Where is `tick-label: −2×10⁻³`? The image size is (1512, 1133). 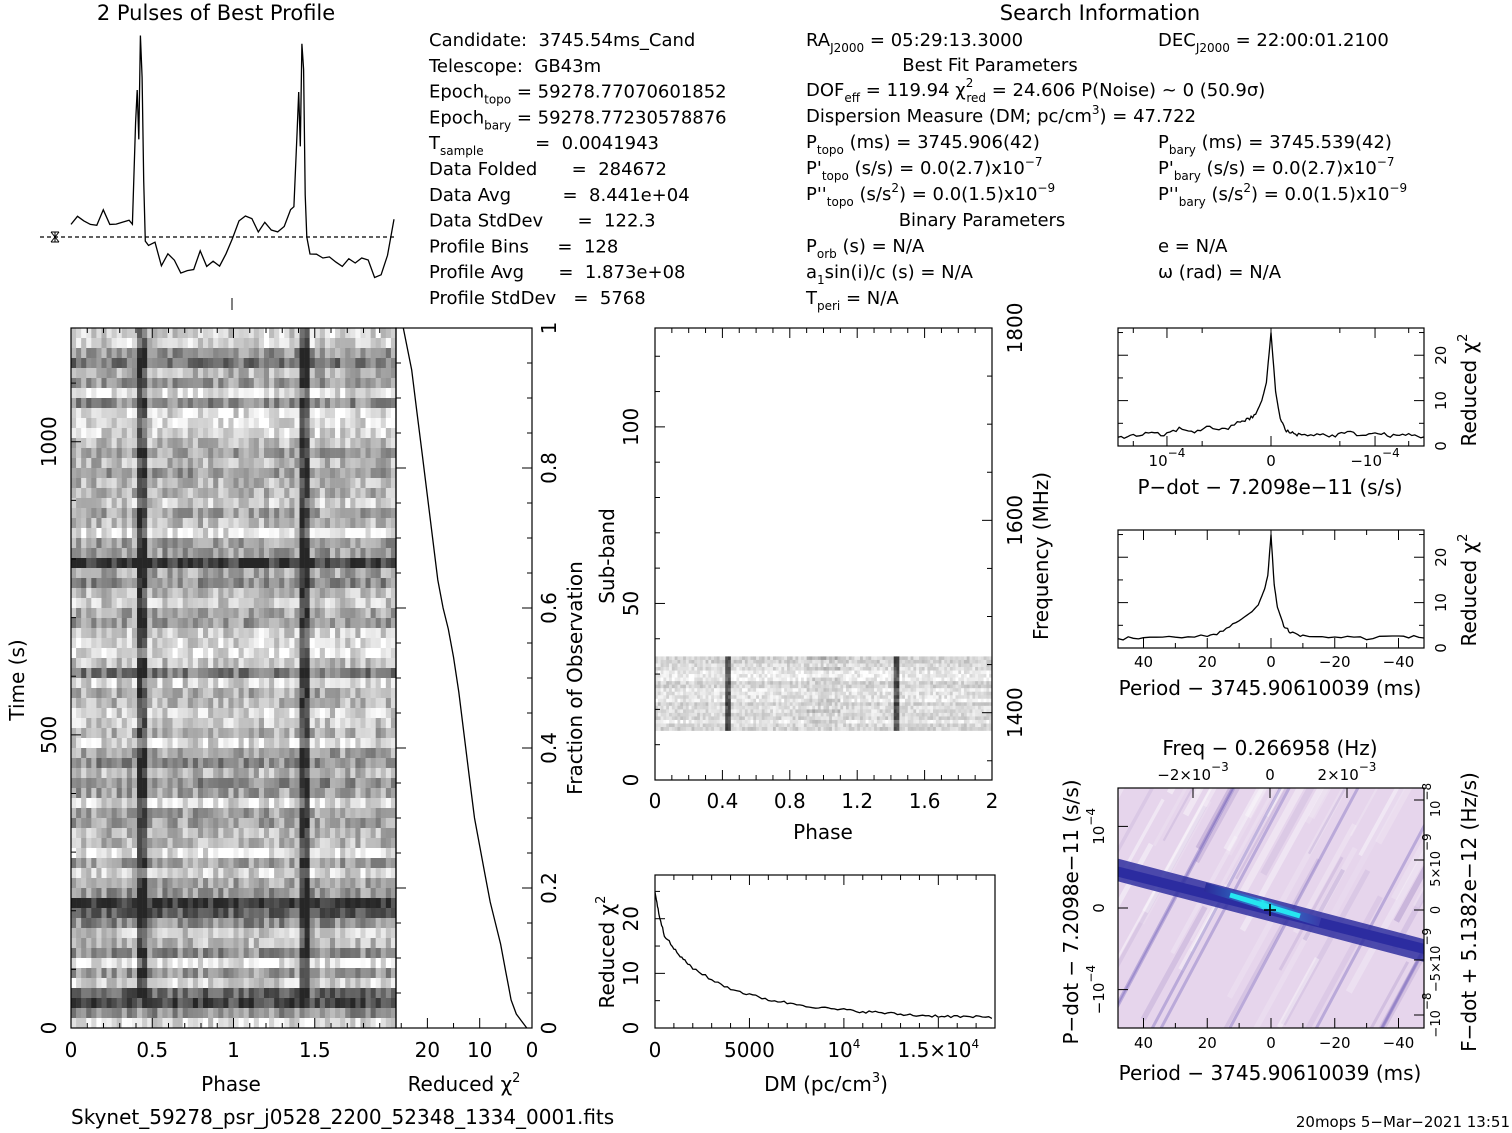
tick-label: −2×10⁻³ is located at coordinates (1192, 772).